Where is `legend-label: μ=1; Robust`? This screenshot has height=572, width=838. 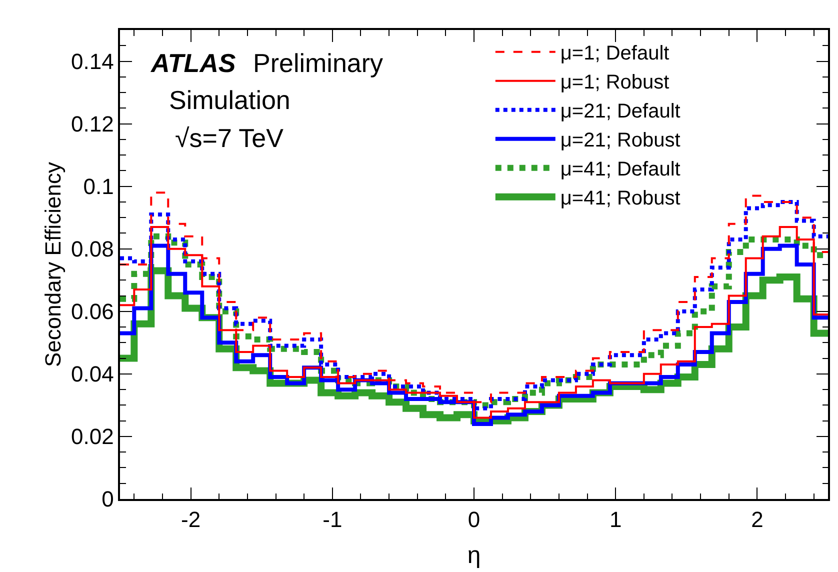
legend-label: μ=1; Robust is located at coordinates (615, 83).